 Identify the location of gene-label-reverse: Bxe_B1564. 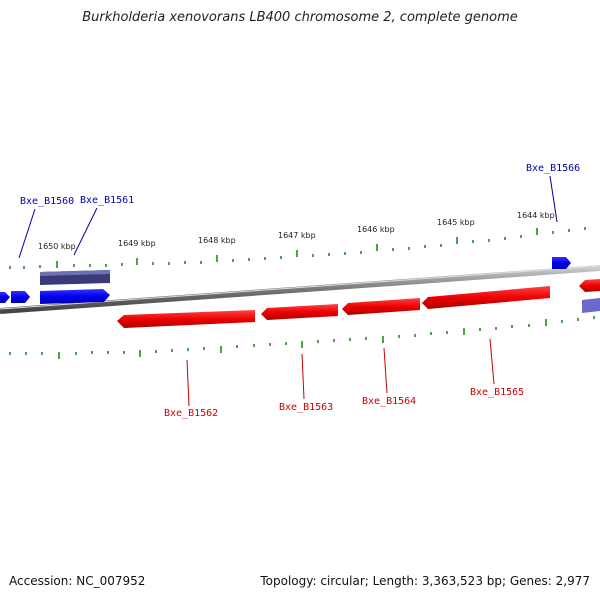
(389, 401).